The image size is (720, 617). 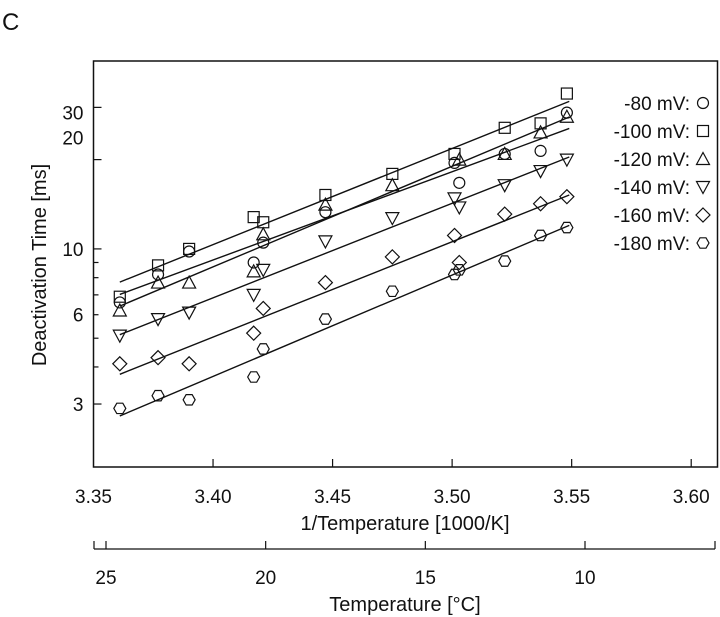 I want to click on legend: -80 mV: -100 mV: -120 mV: -140 mV: -160 mV, so click(x=662, y=174).